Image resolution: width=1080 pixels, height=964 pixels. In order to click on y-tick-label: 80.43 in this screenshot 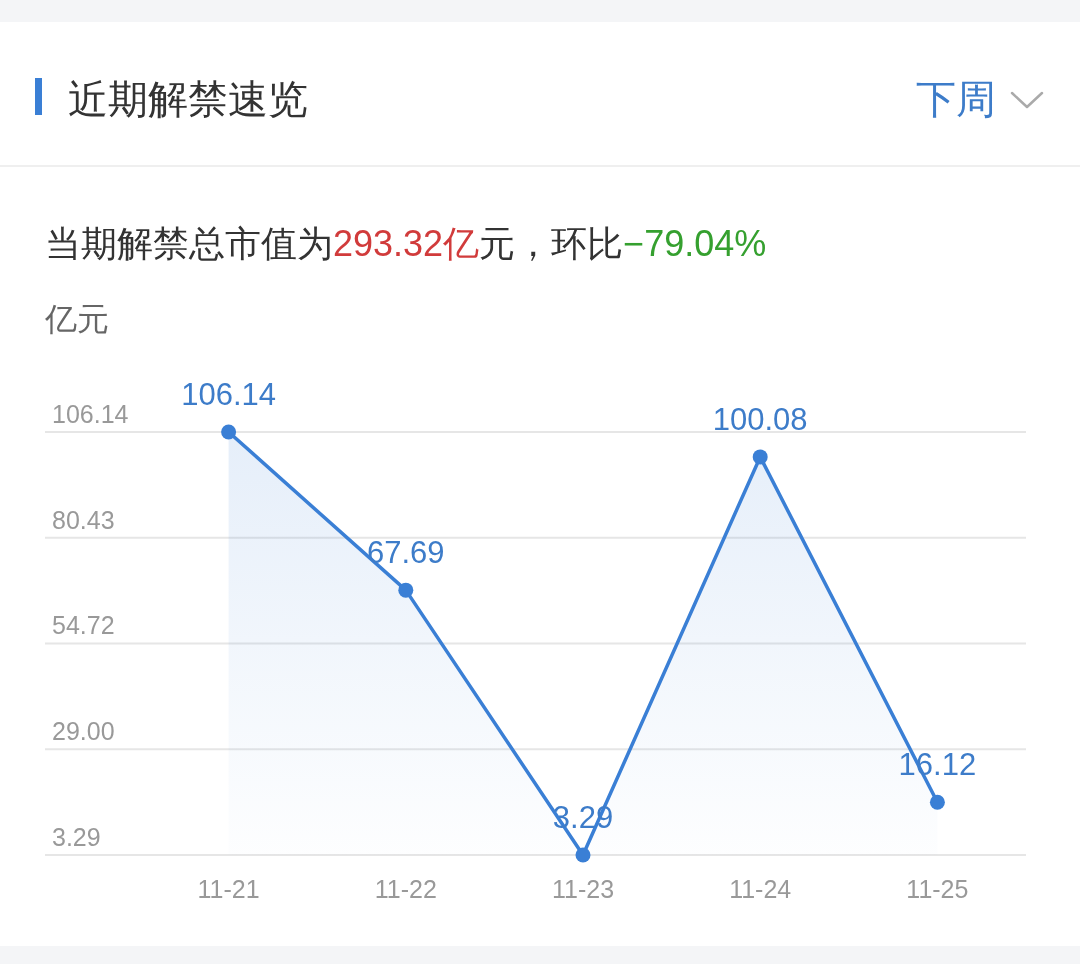, I will do `click(83, 519)`.